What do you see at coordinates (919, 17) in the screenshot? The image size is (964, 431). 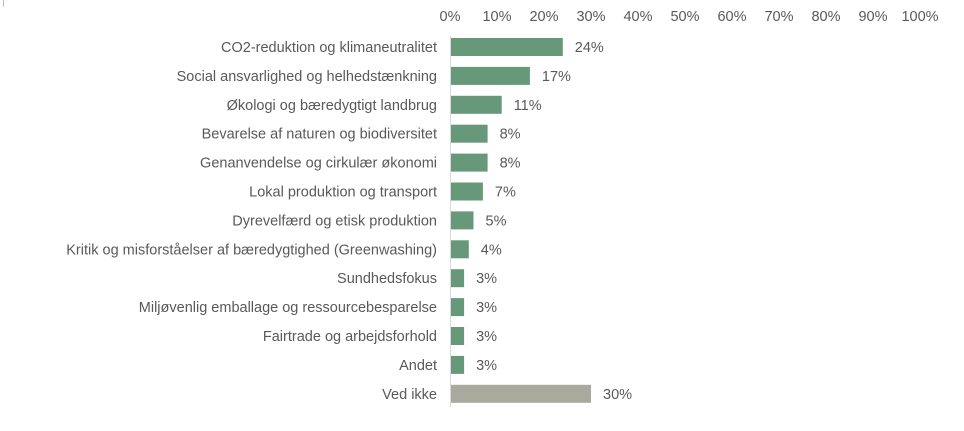 I see `x-tick-label: 100%` at bounding box center [919, 17].